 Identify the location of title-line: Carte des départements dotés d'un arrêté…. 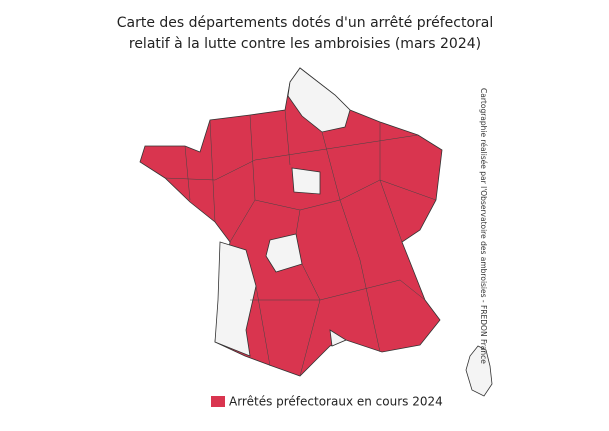
(305, 23).